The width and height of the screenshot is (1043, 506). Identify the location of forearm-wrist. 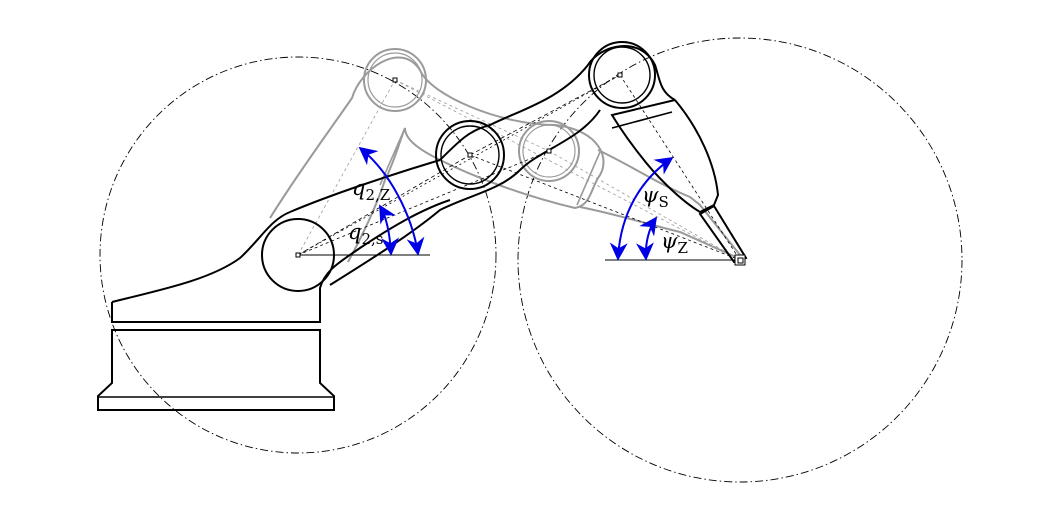
(665, 156).